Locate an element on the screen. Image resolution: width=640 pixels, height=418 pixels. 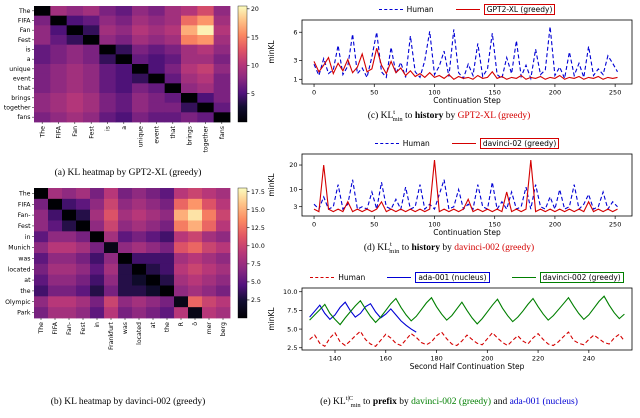
colorbar-tick-label: 17.5 is located at coordinates (258, 192).